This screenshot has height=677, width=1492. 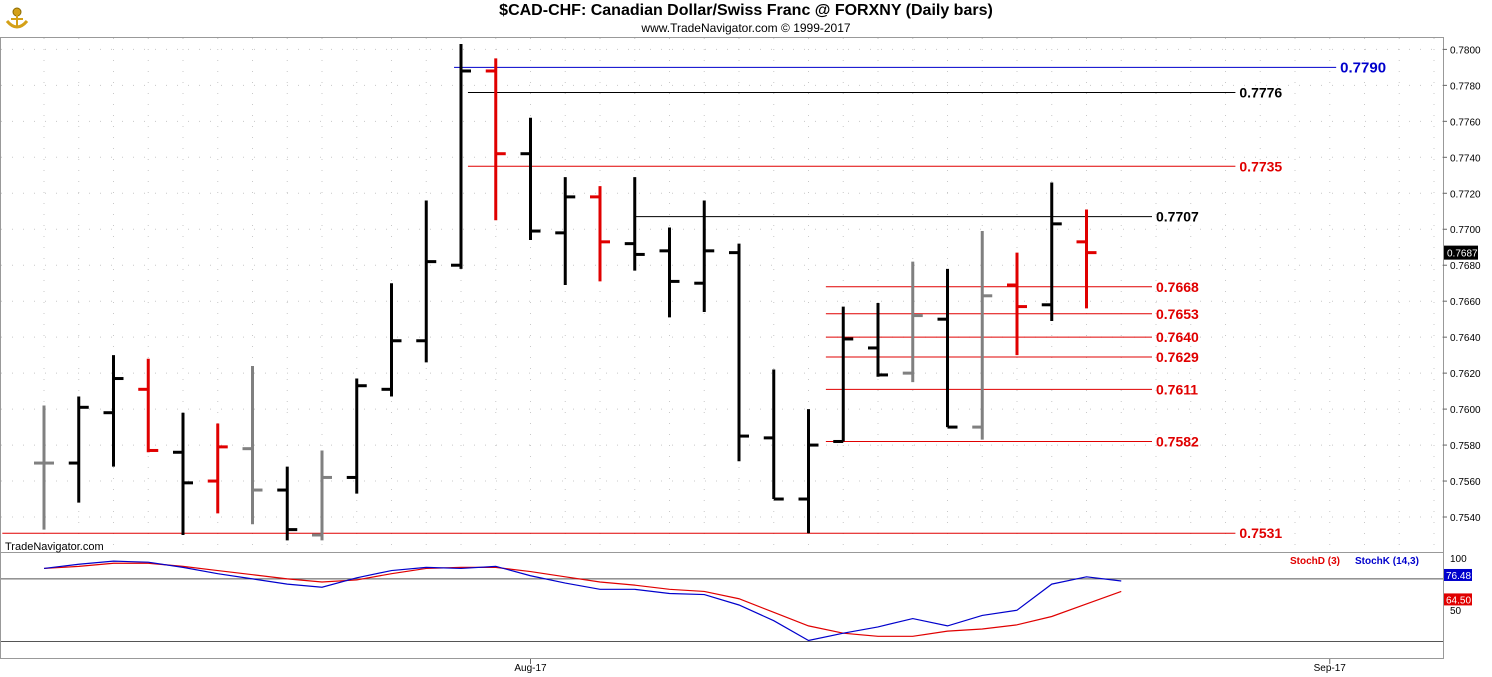 I want to click on last-price-label: 0.7687, so click(x=1462, y=254).